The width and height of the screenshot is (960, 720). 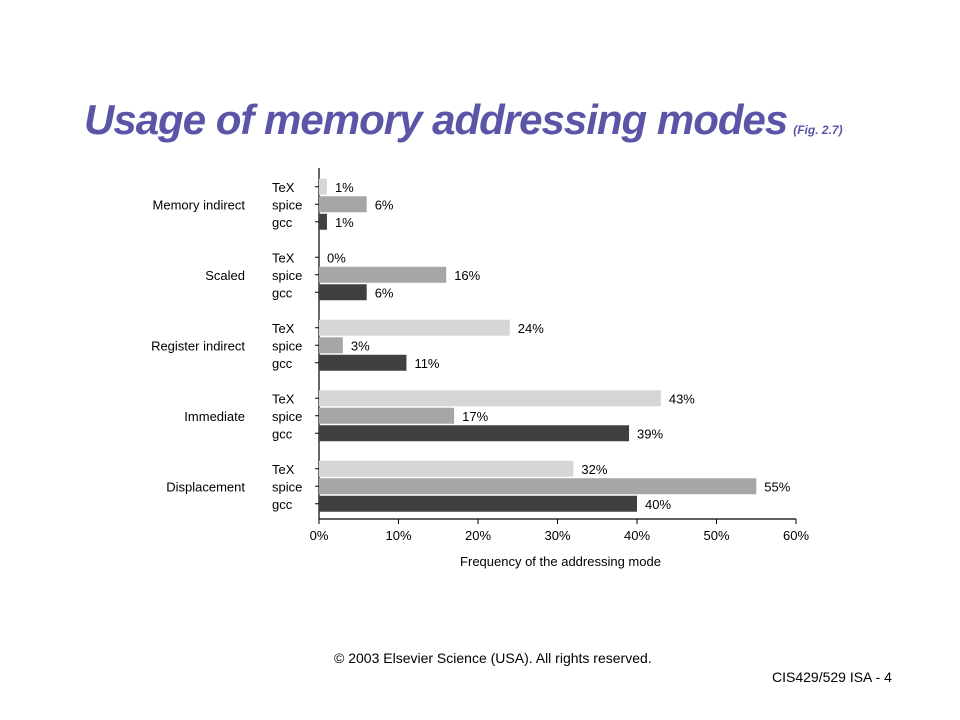 What do you see at coordinates (336, 257) in the screenshot?
I see `value-label: 0%` at bounding box center [336, 257].